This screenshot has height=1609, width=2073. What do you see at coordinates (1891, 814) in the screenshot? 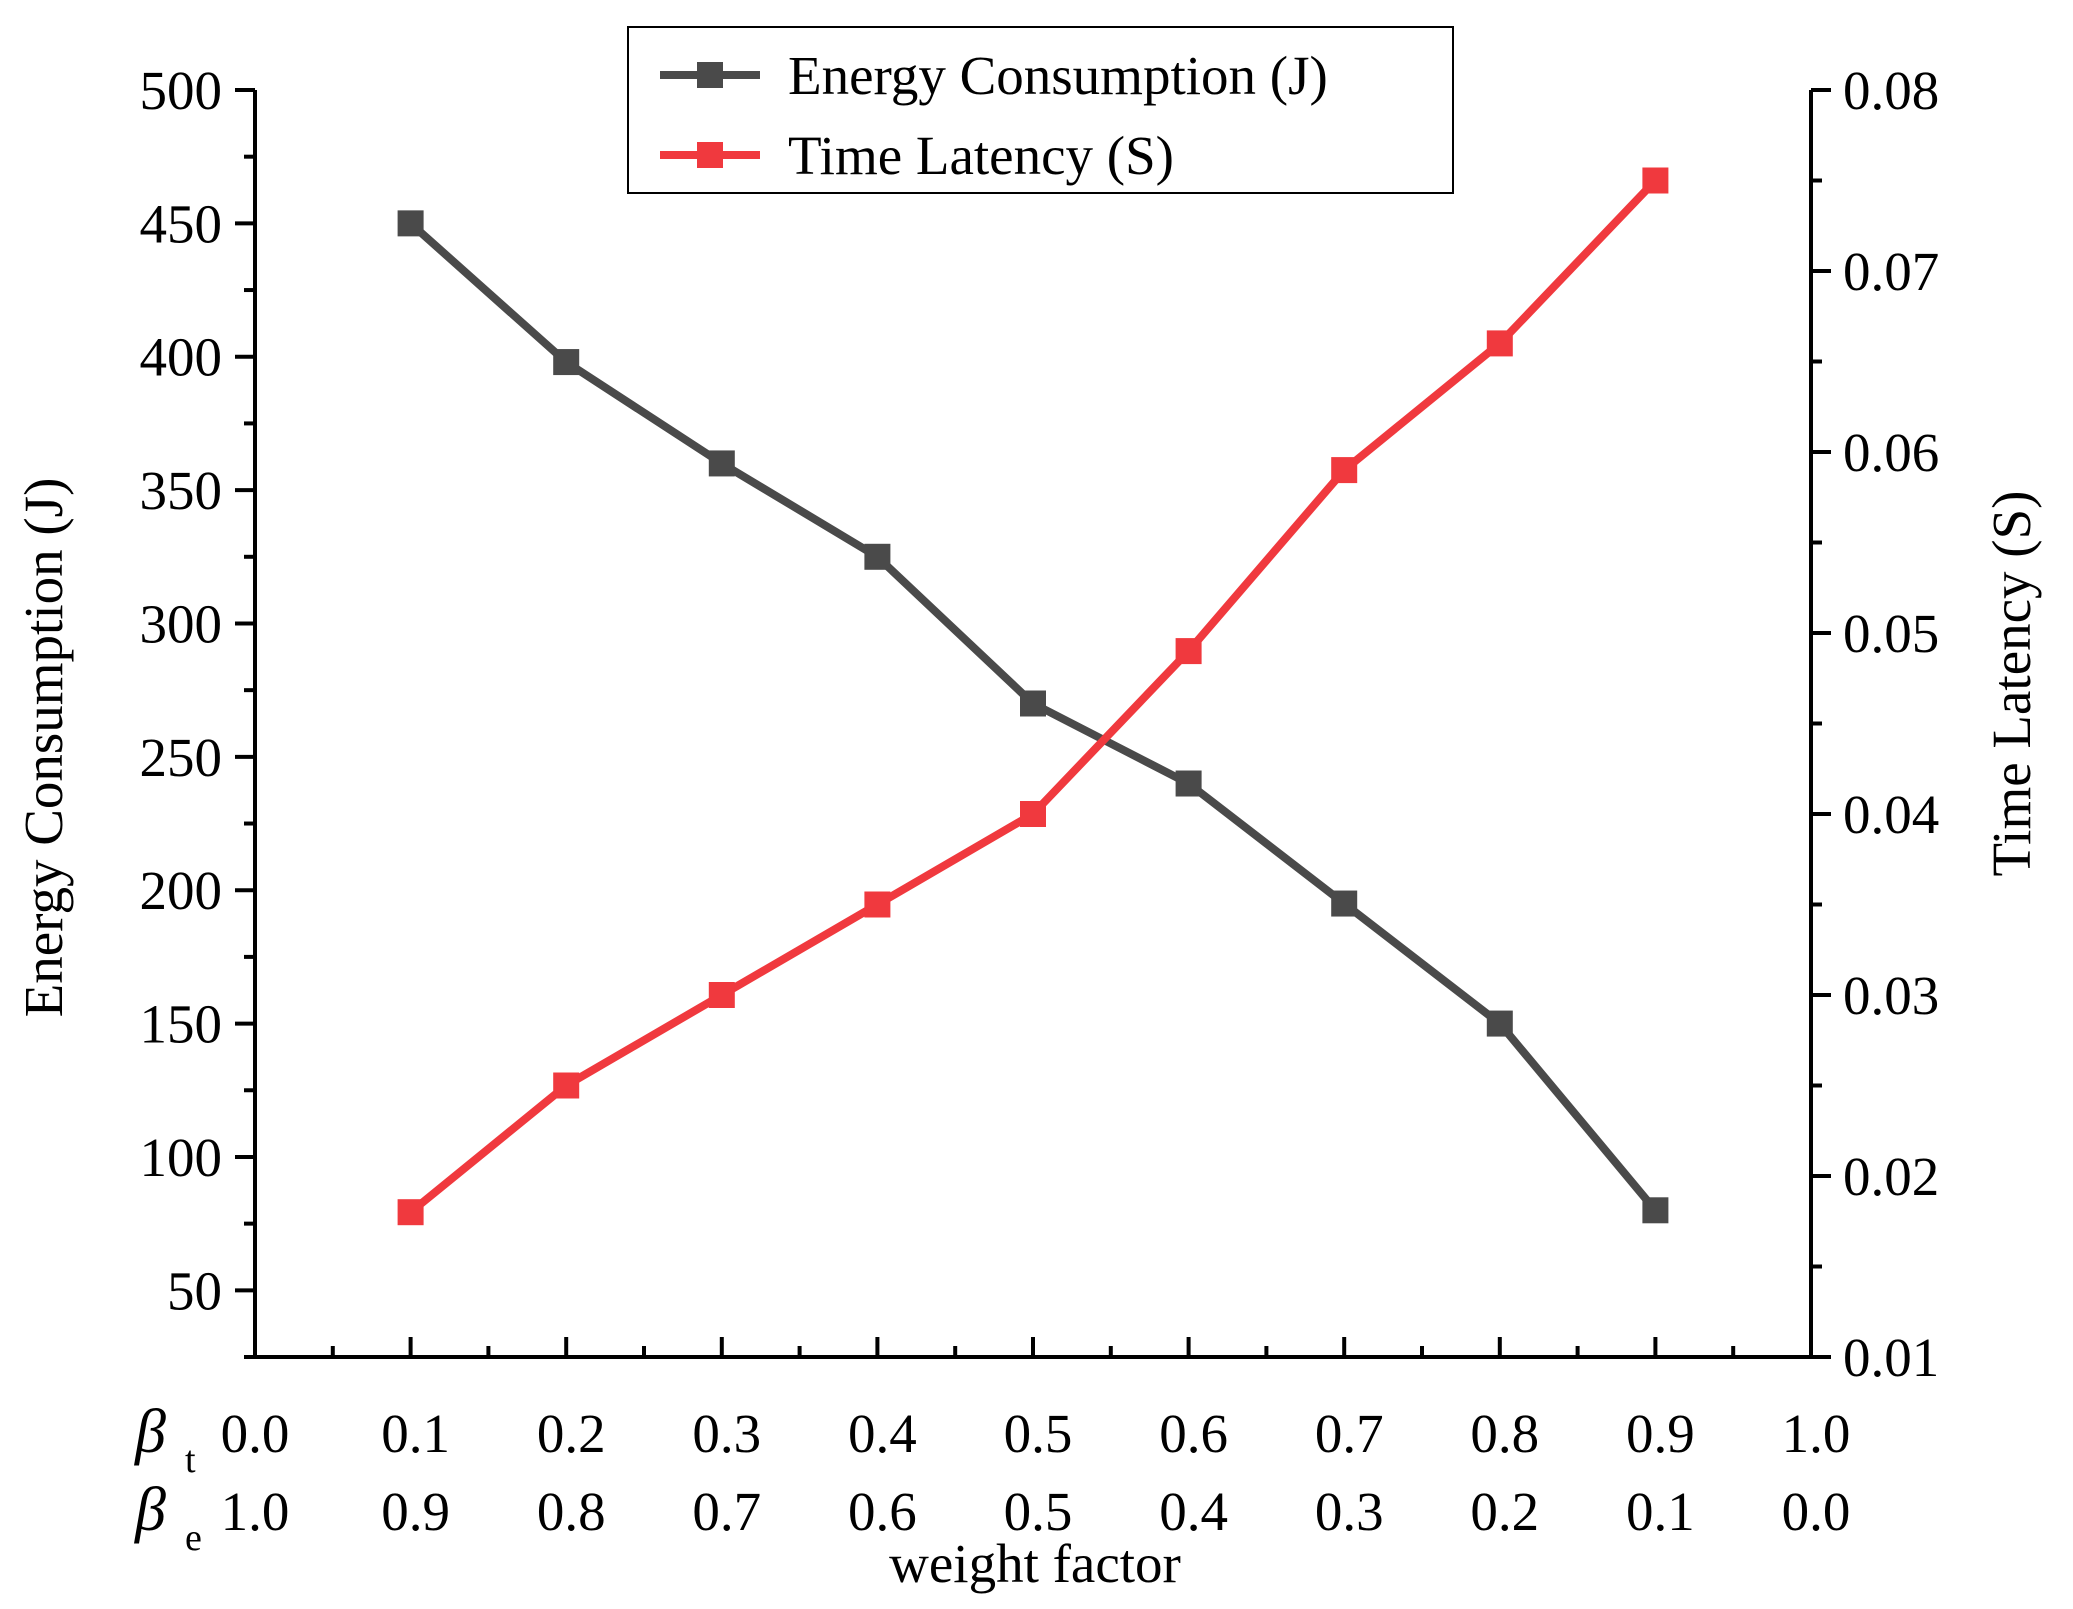
I see `right-tick-label: 0.04` at bounding box center [1891, 814].